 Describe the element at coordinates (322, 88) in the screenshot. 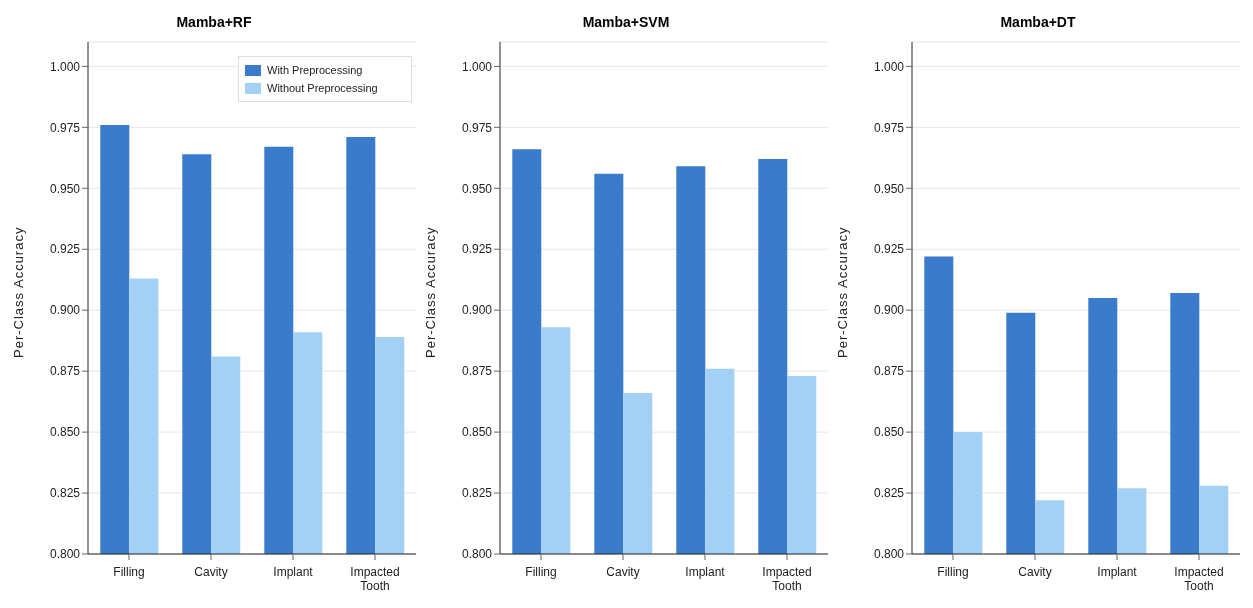

I see `legend-label: Without Preprocessing` at that location.